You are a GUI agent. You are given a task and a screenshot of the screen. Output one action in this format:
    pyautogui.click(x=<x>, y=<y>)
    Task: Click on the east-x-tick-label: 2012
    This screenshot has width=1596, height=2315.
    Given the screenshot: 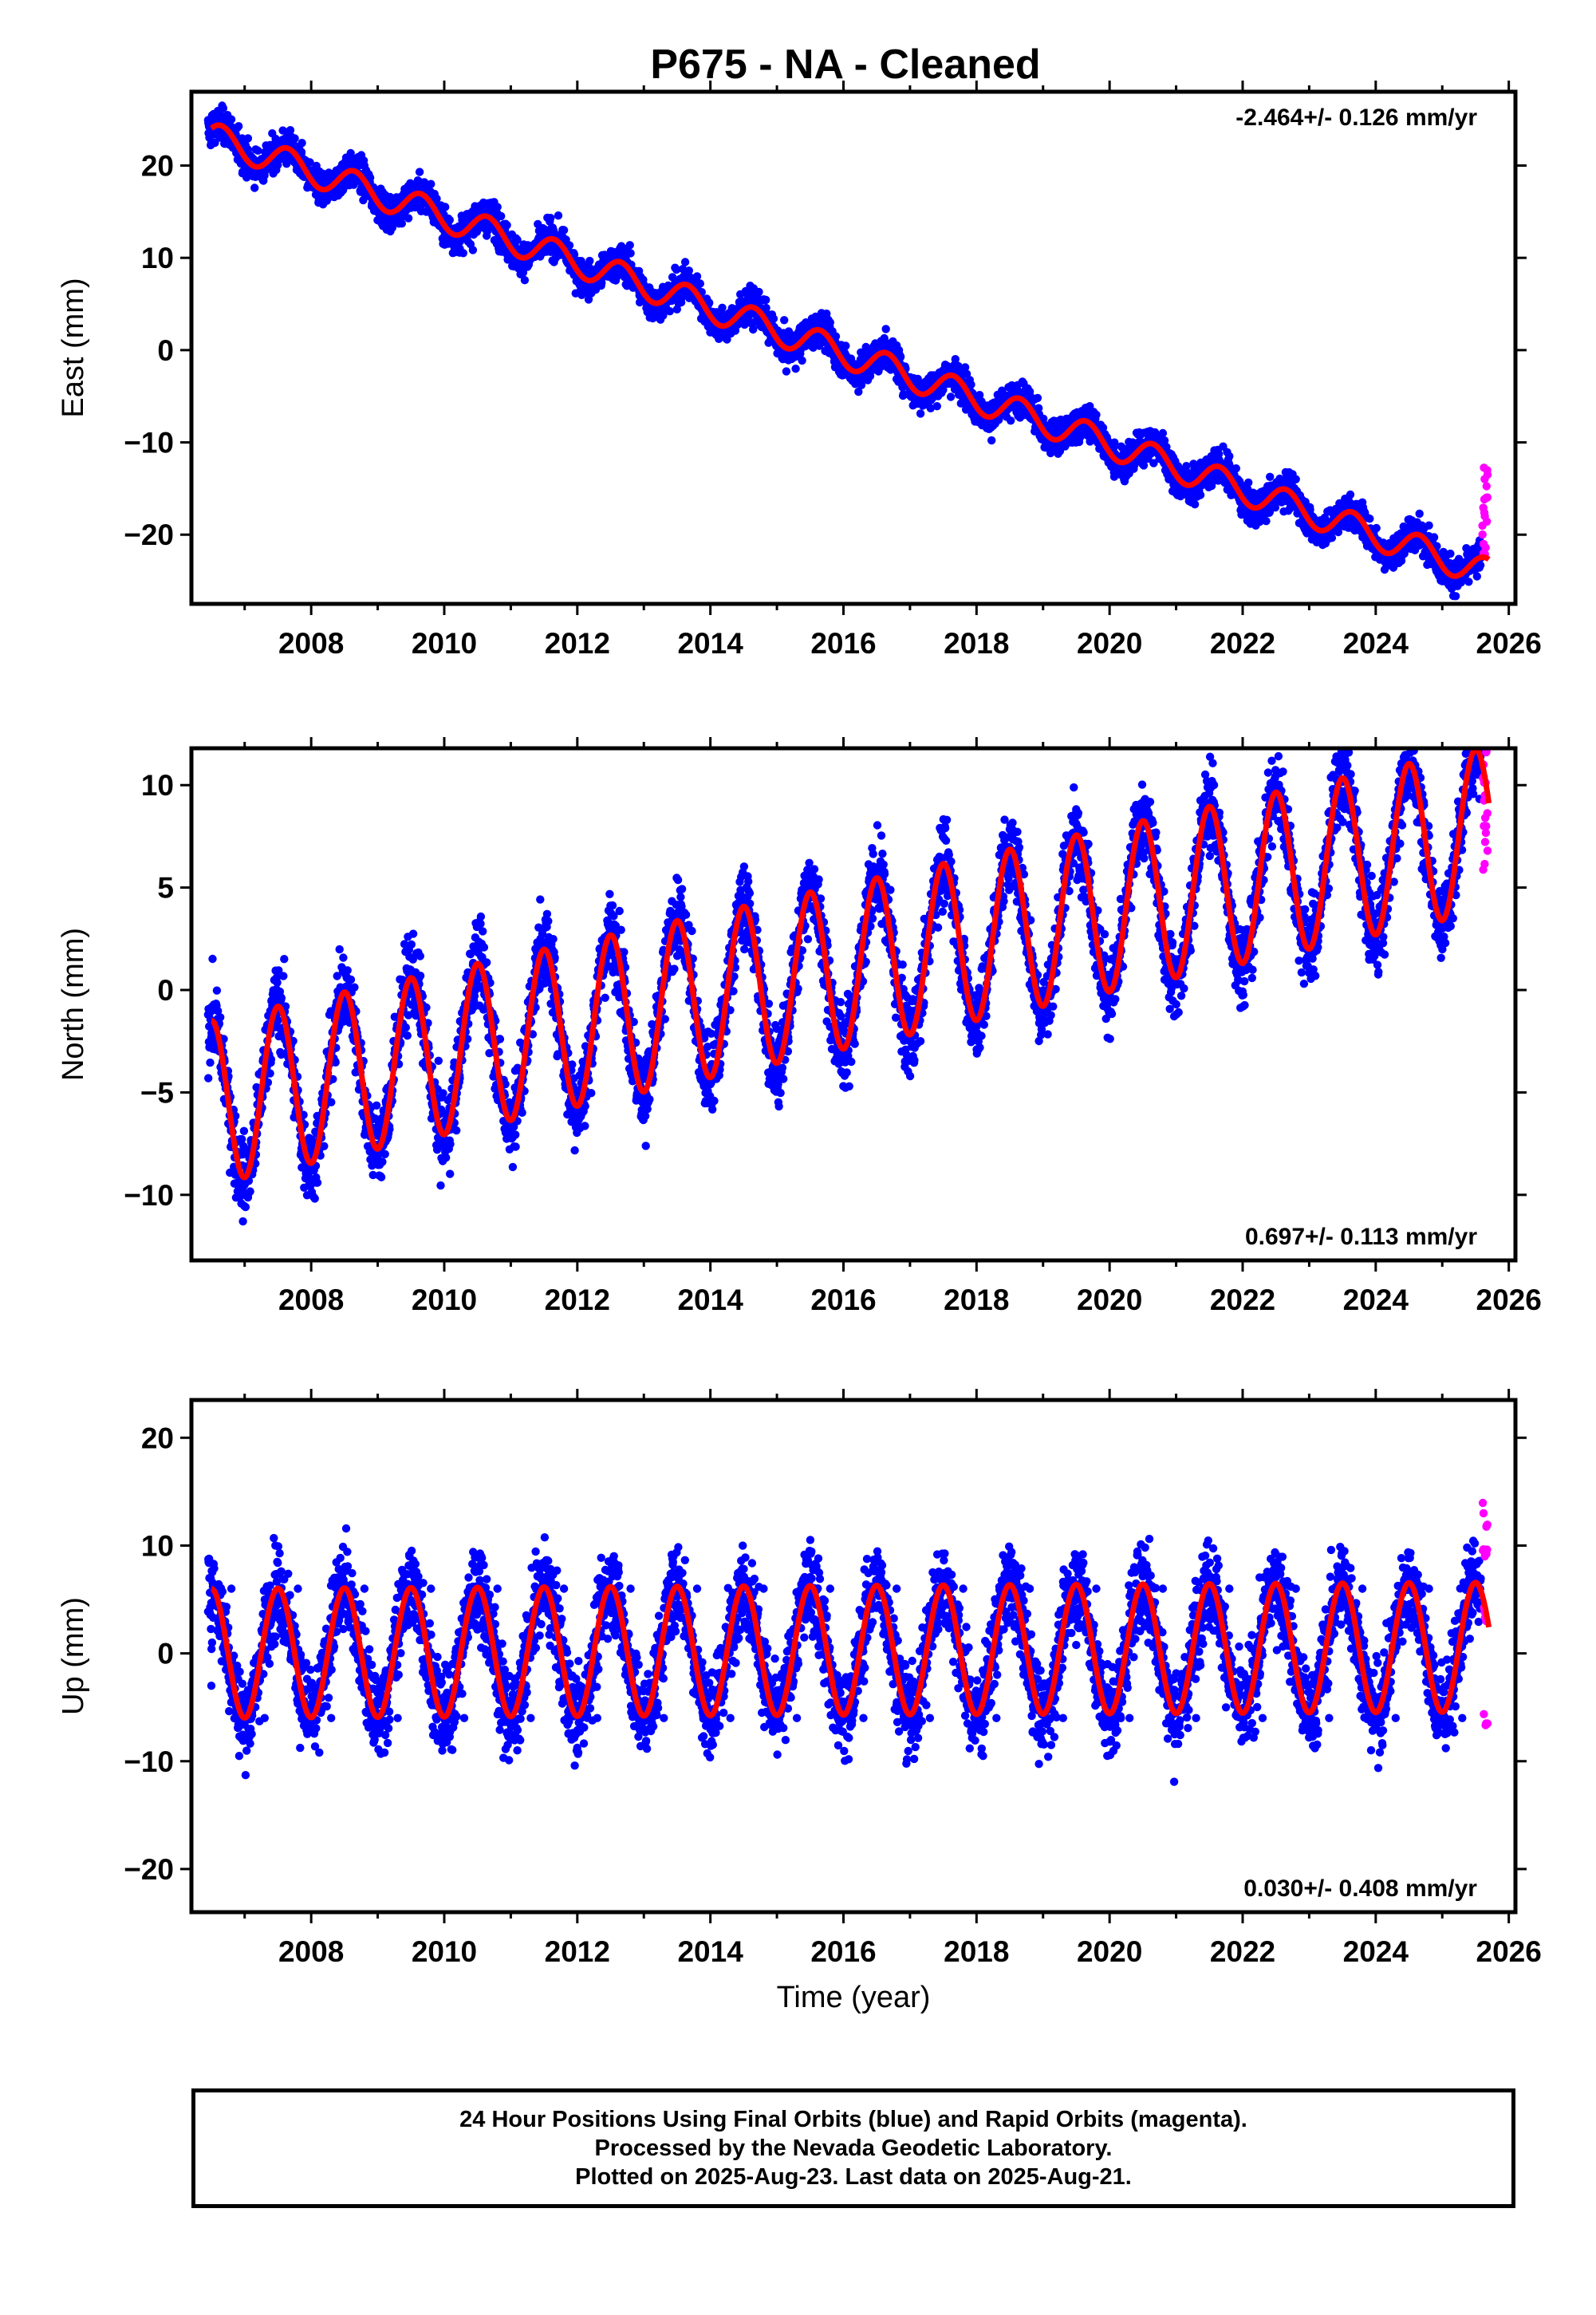 What is the action you would take?
    pyautogui.click(x=577, y=643)
    